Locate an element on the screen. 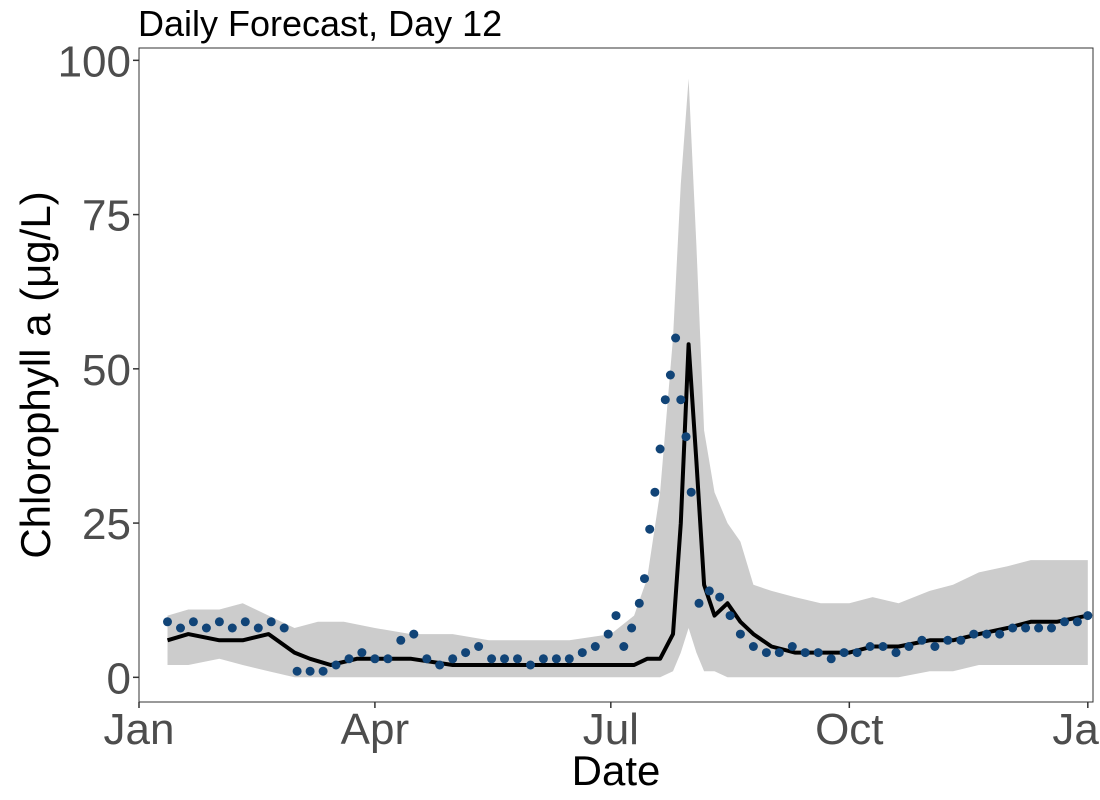 This screenshot has width=1100, height=800. y-axis: 0 25 50 75 100 is located at coordinates (98, 370).